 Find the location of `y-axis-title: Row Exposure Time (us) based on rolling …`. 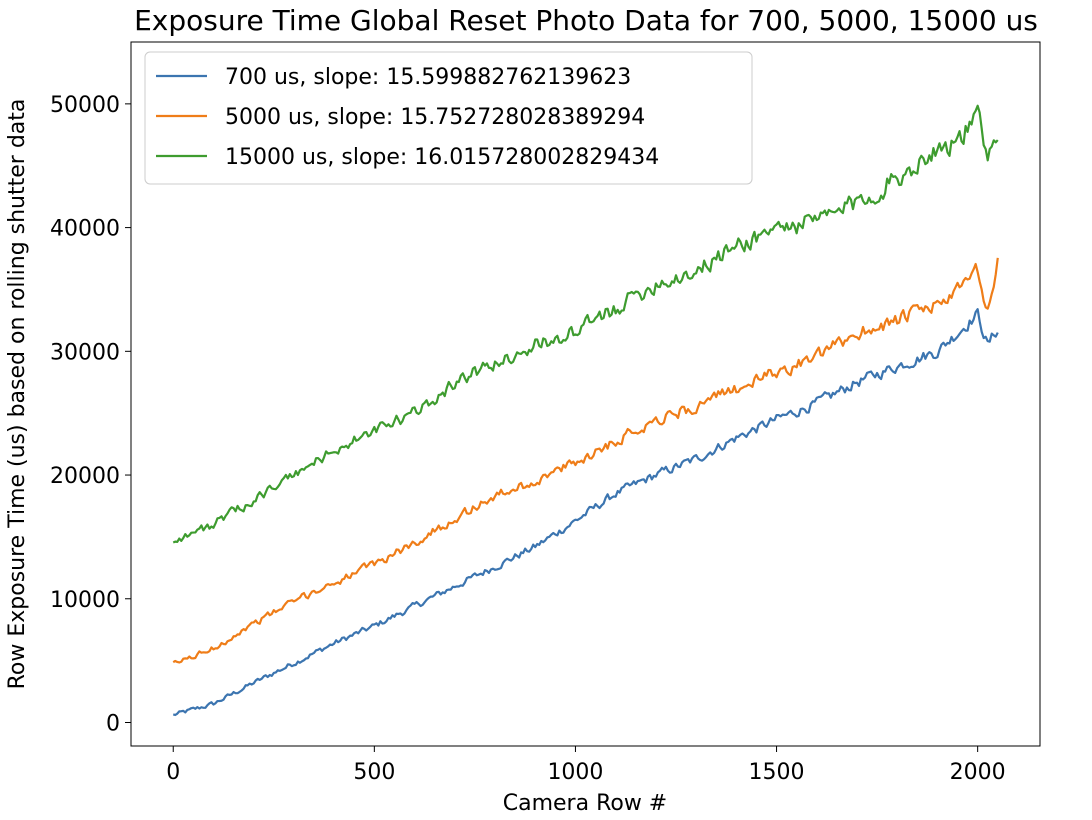

y-axis-title: Row Exposure Time (us) based on rolling … is located at coordinates (17, 394).